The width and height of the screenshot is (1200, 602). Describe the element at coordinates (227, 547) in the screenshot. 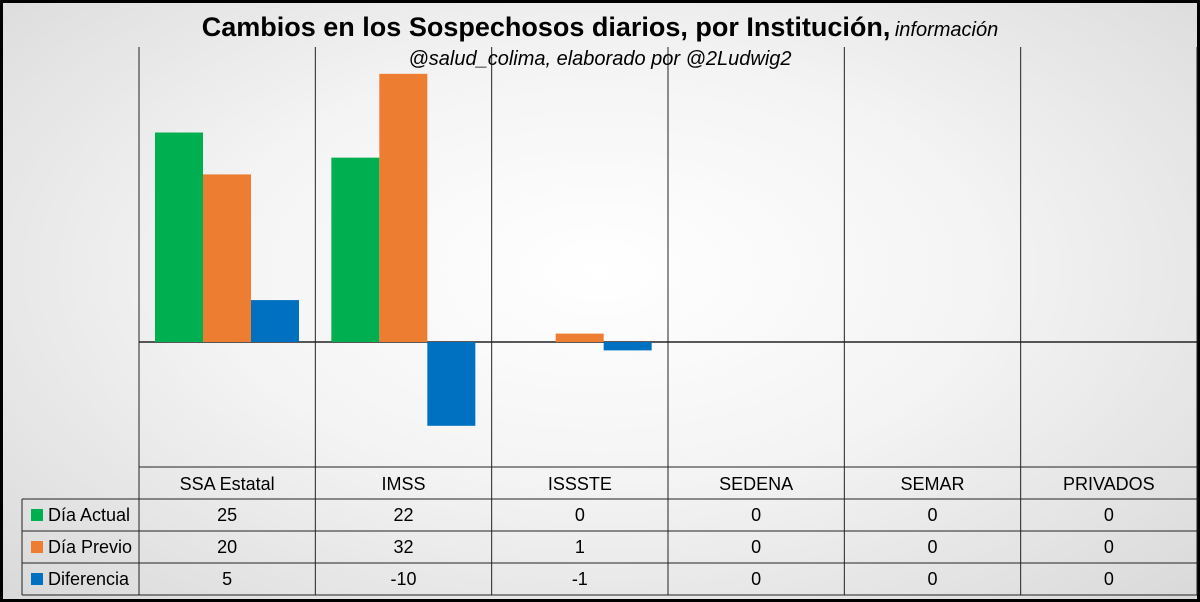

I see `table-value-dia-previo-ssa-estatal: 20` at that location.